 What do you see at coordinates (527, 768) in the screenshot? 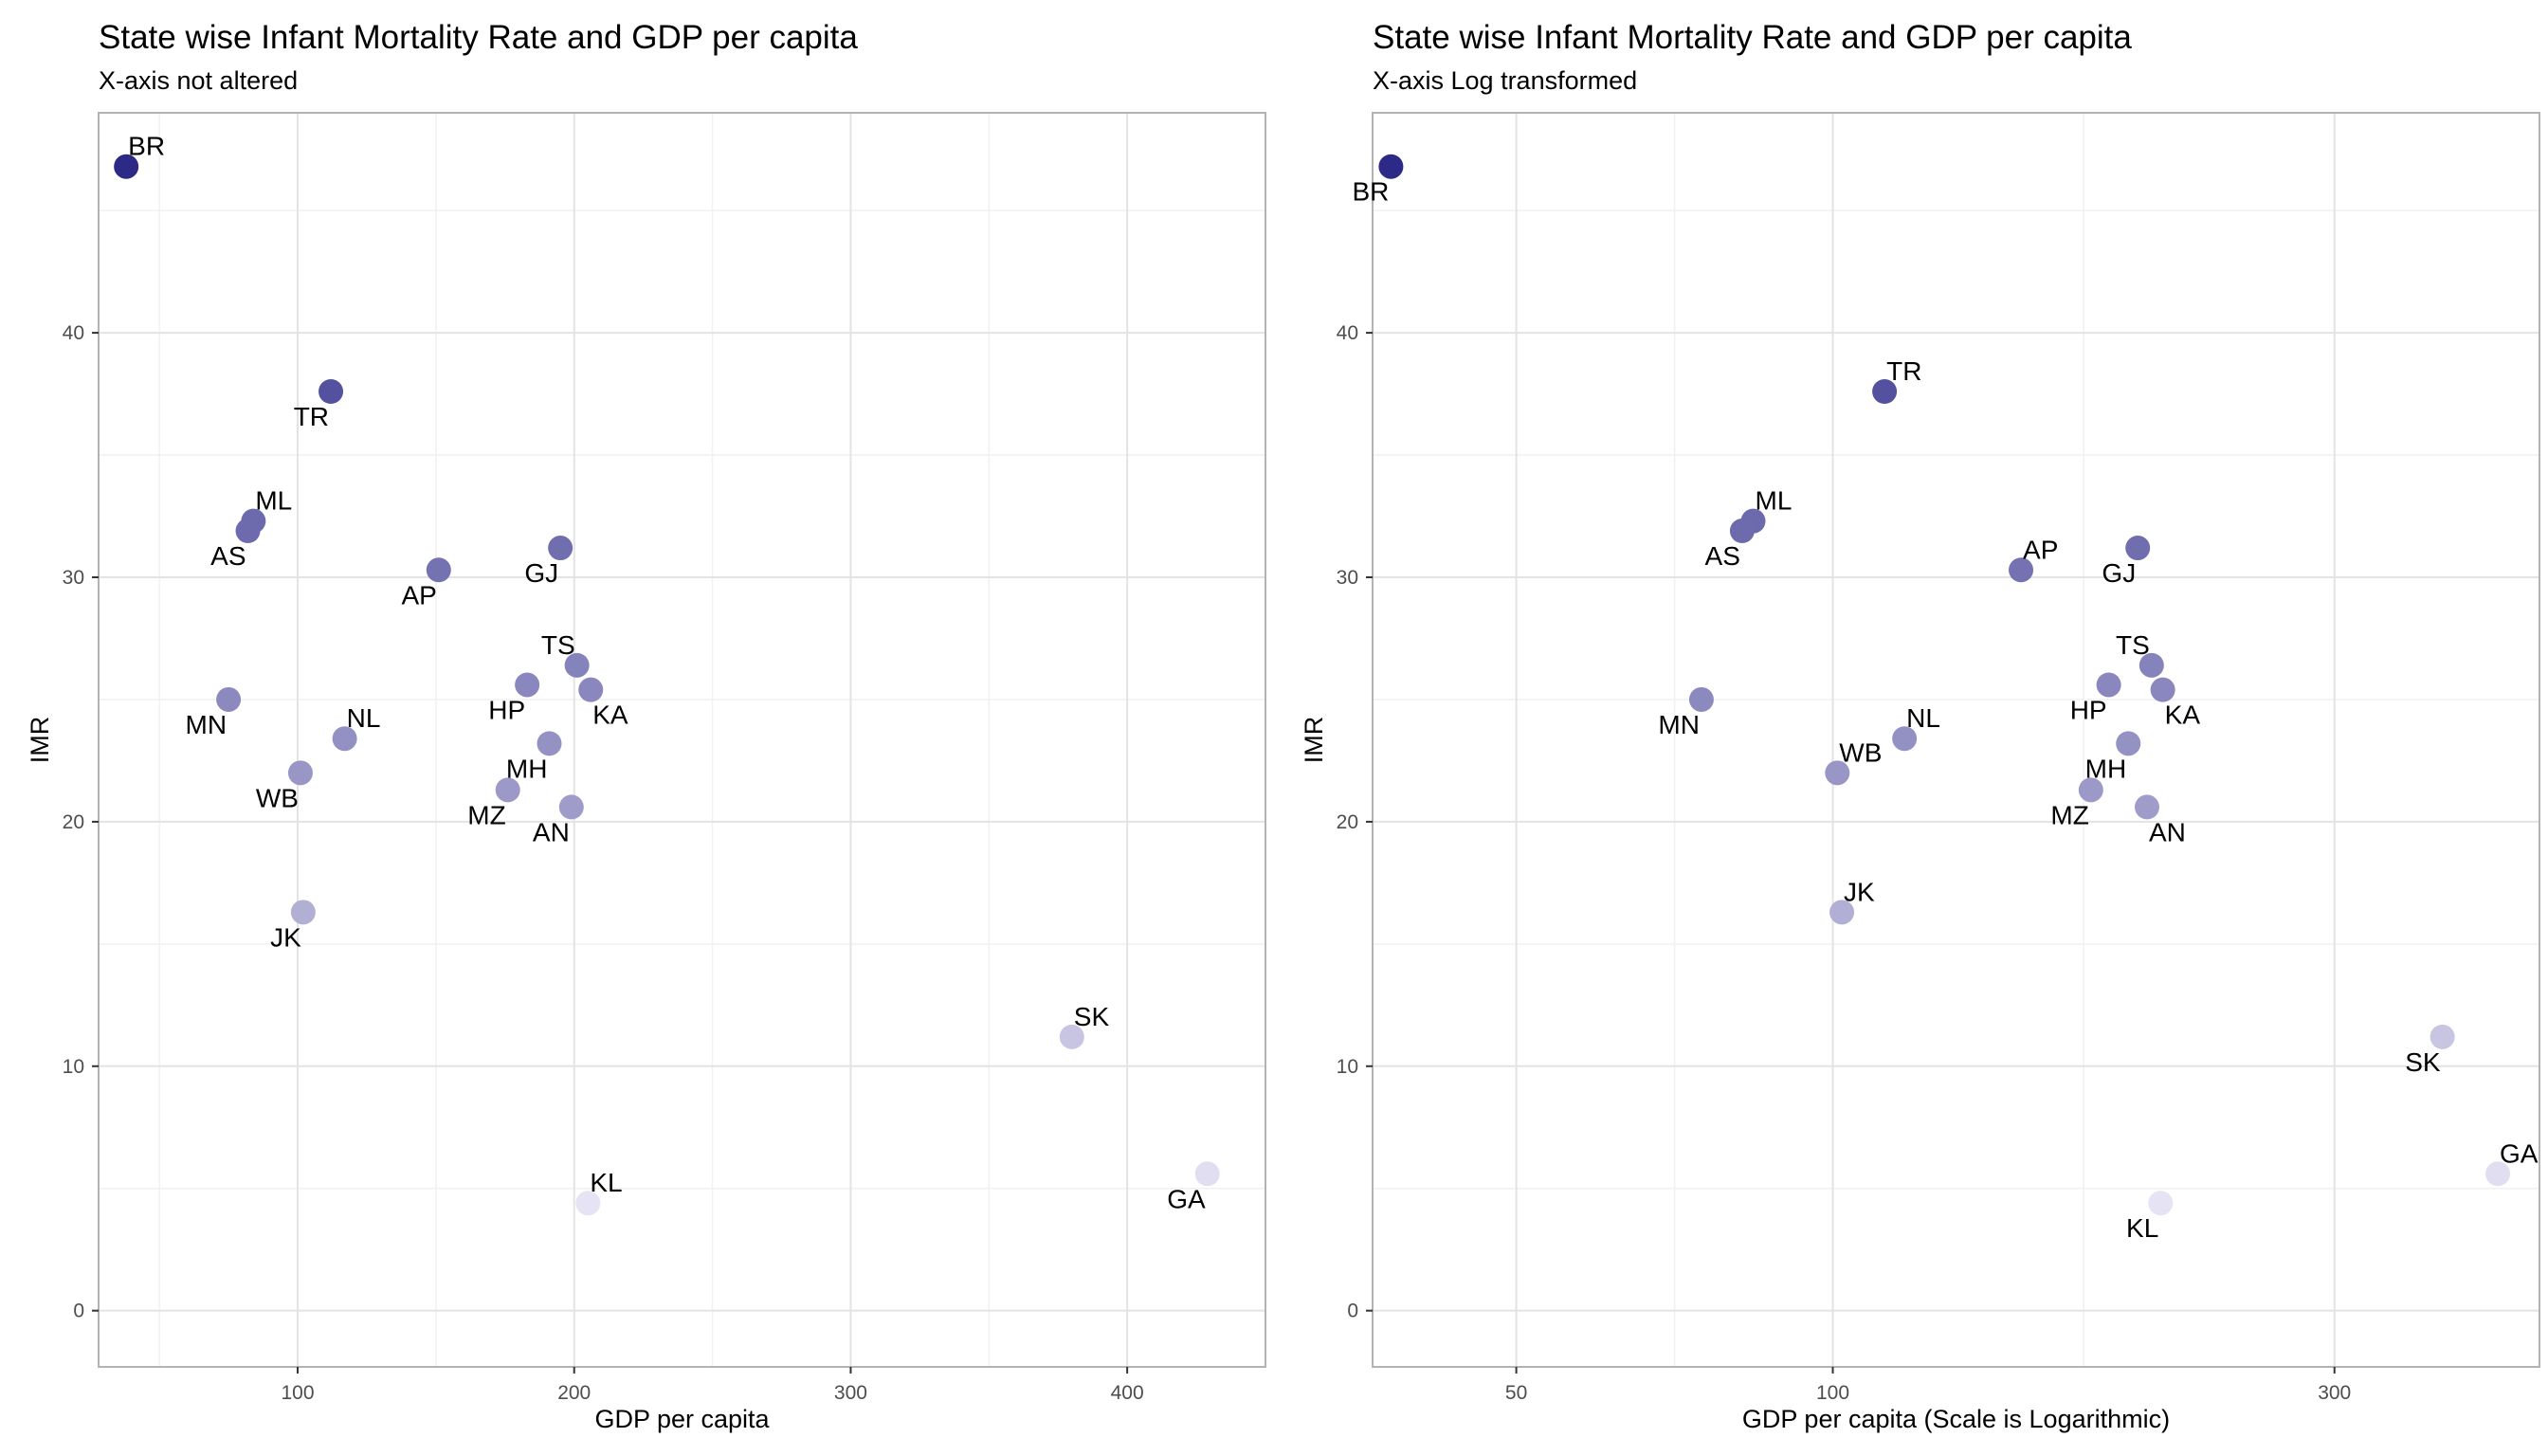
I see `point-label: MH` at bounding box center [527, 768].